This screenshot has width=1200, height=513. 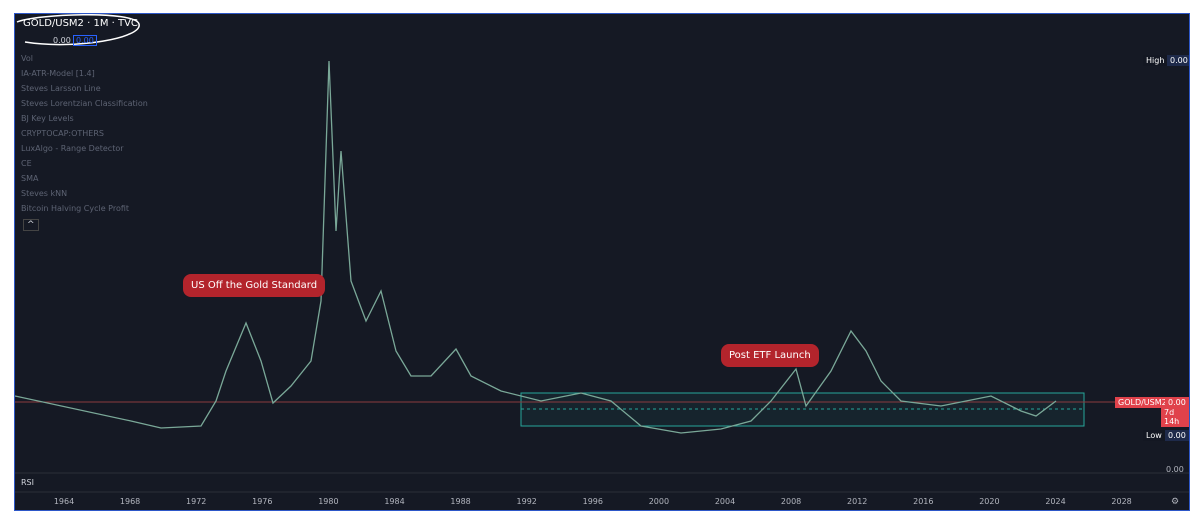 I want to click on time-axis-label: 2008, so click(x=791, y=501).